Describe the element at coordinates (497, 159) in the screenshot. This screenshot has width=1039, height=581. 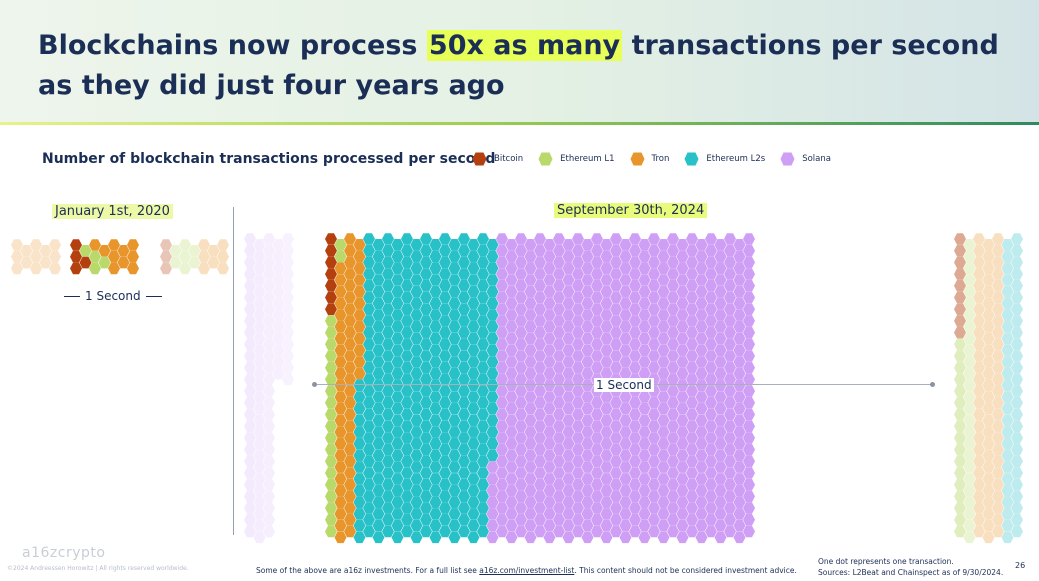
I see `legend-item-bitcoin: Bitcoin` at that location.